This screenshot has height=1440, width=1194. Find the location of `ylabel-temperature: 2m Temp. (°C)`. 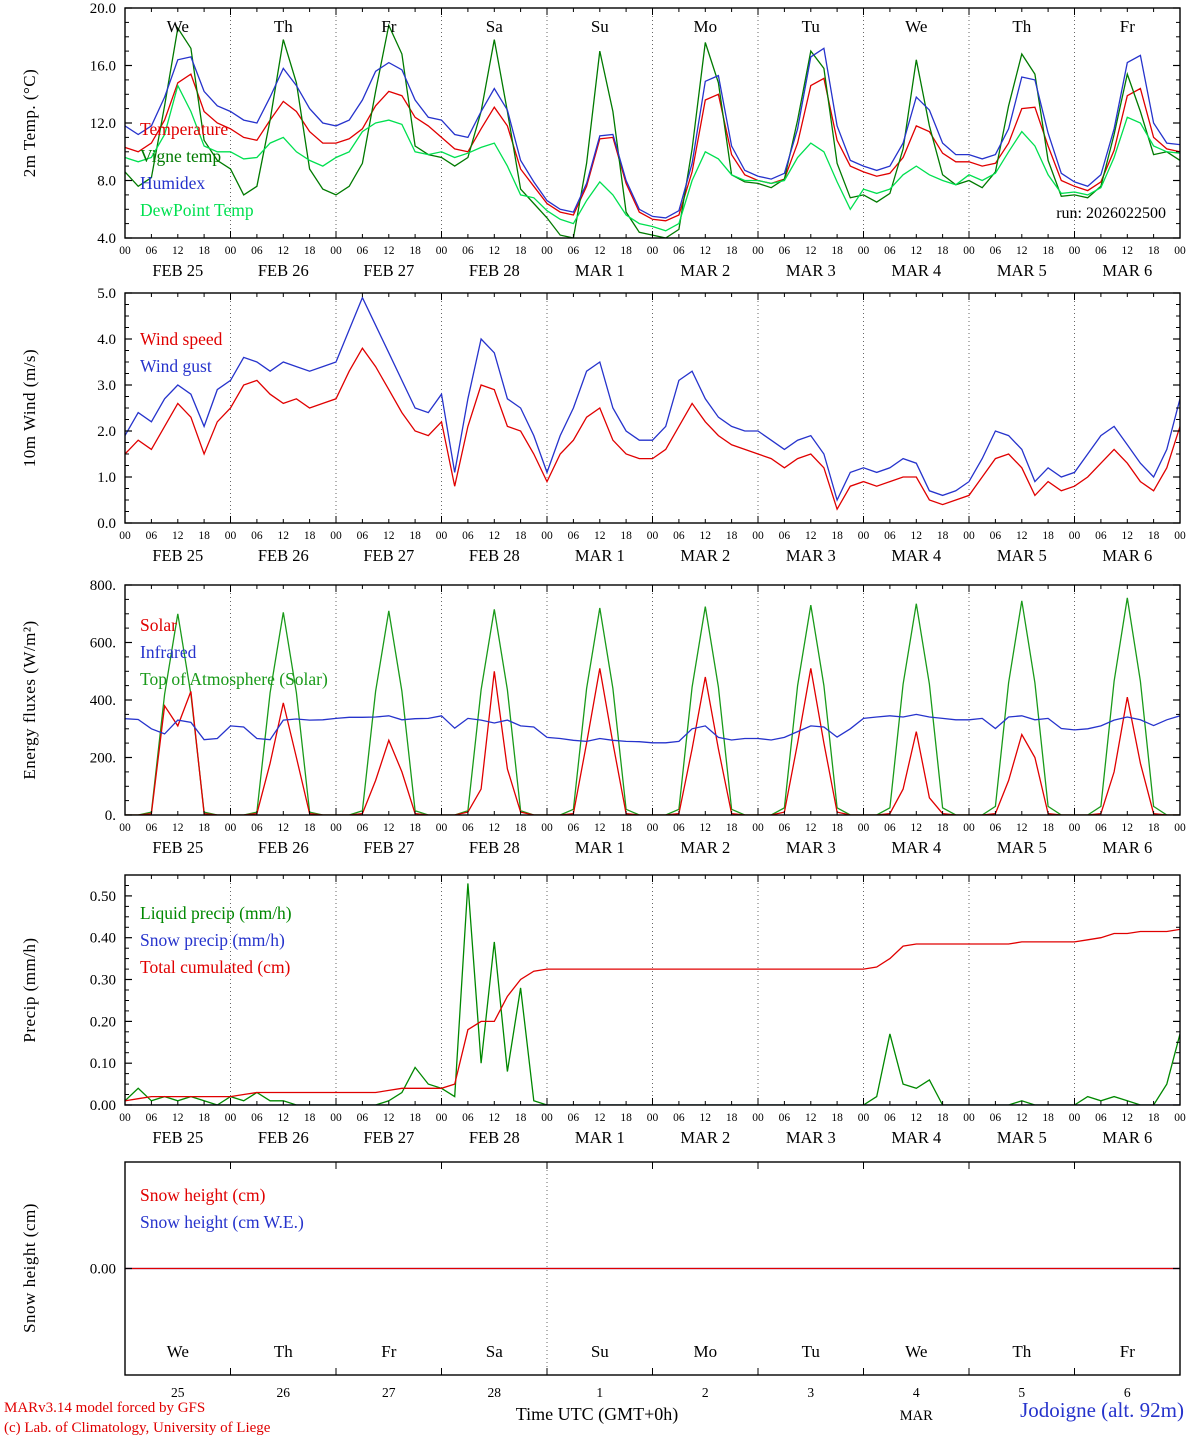

ylabel-temperature: 2m Temp. (°C) is located at coordinates (29, 123).